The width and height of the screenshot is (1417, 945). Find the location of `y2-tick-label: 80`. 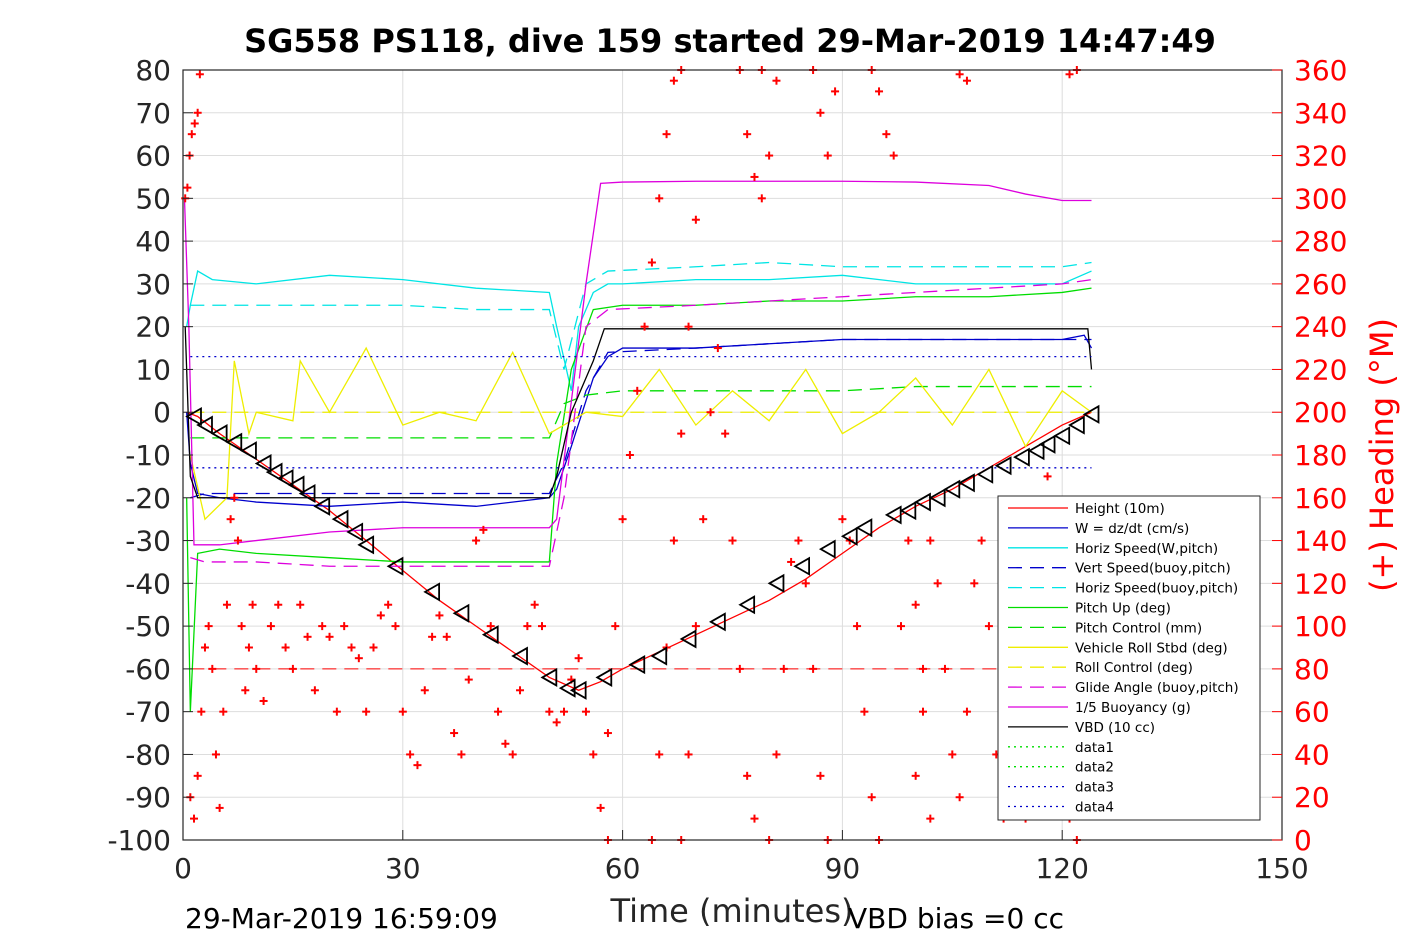

y2-tick-label: 80 is located at coordinates (1312, 669).